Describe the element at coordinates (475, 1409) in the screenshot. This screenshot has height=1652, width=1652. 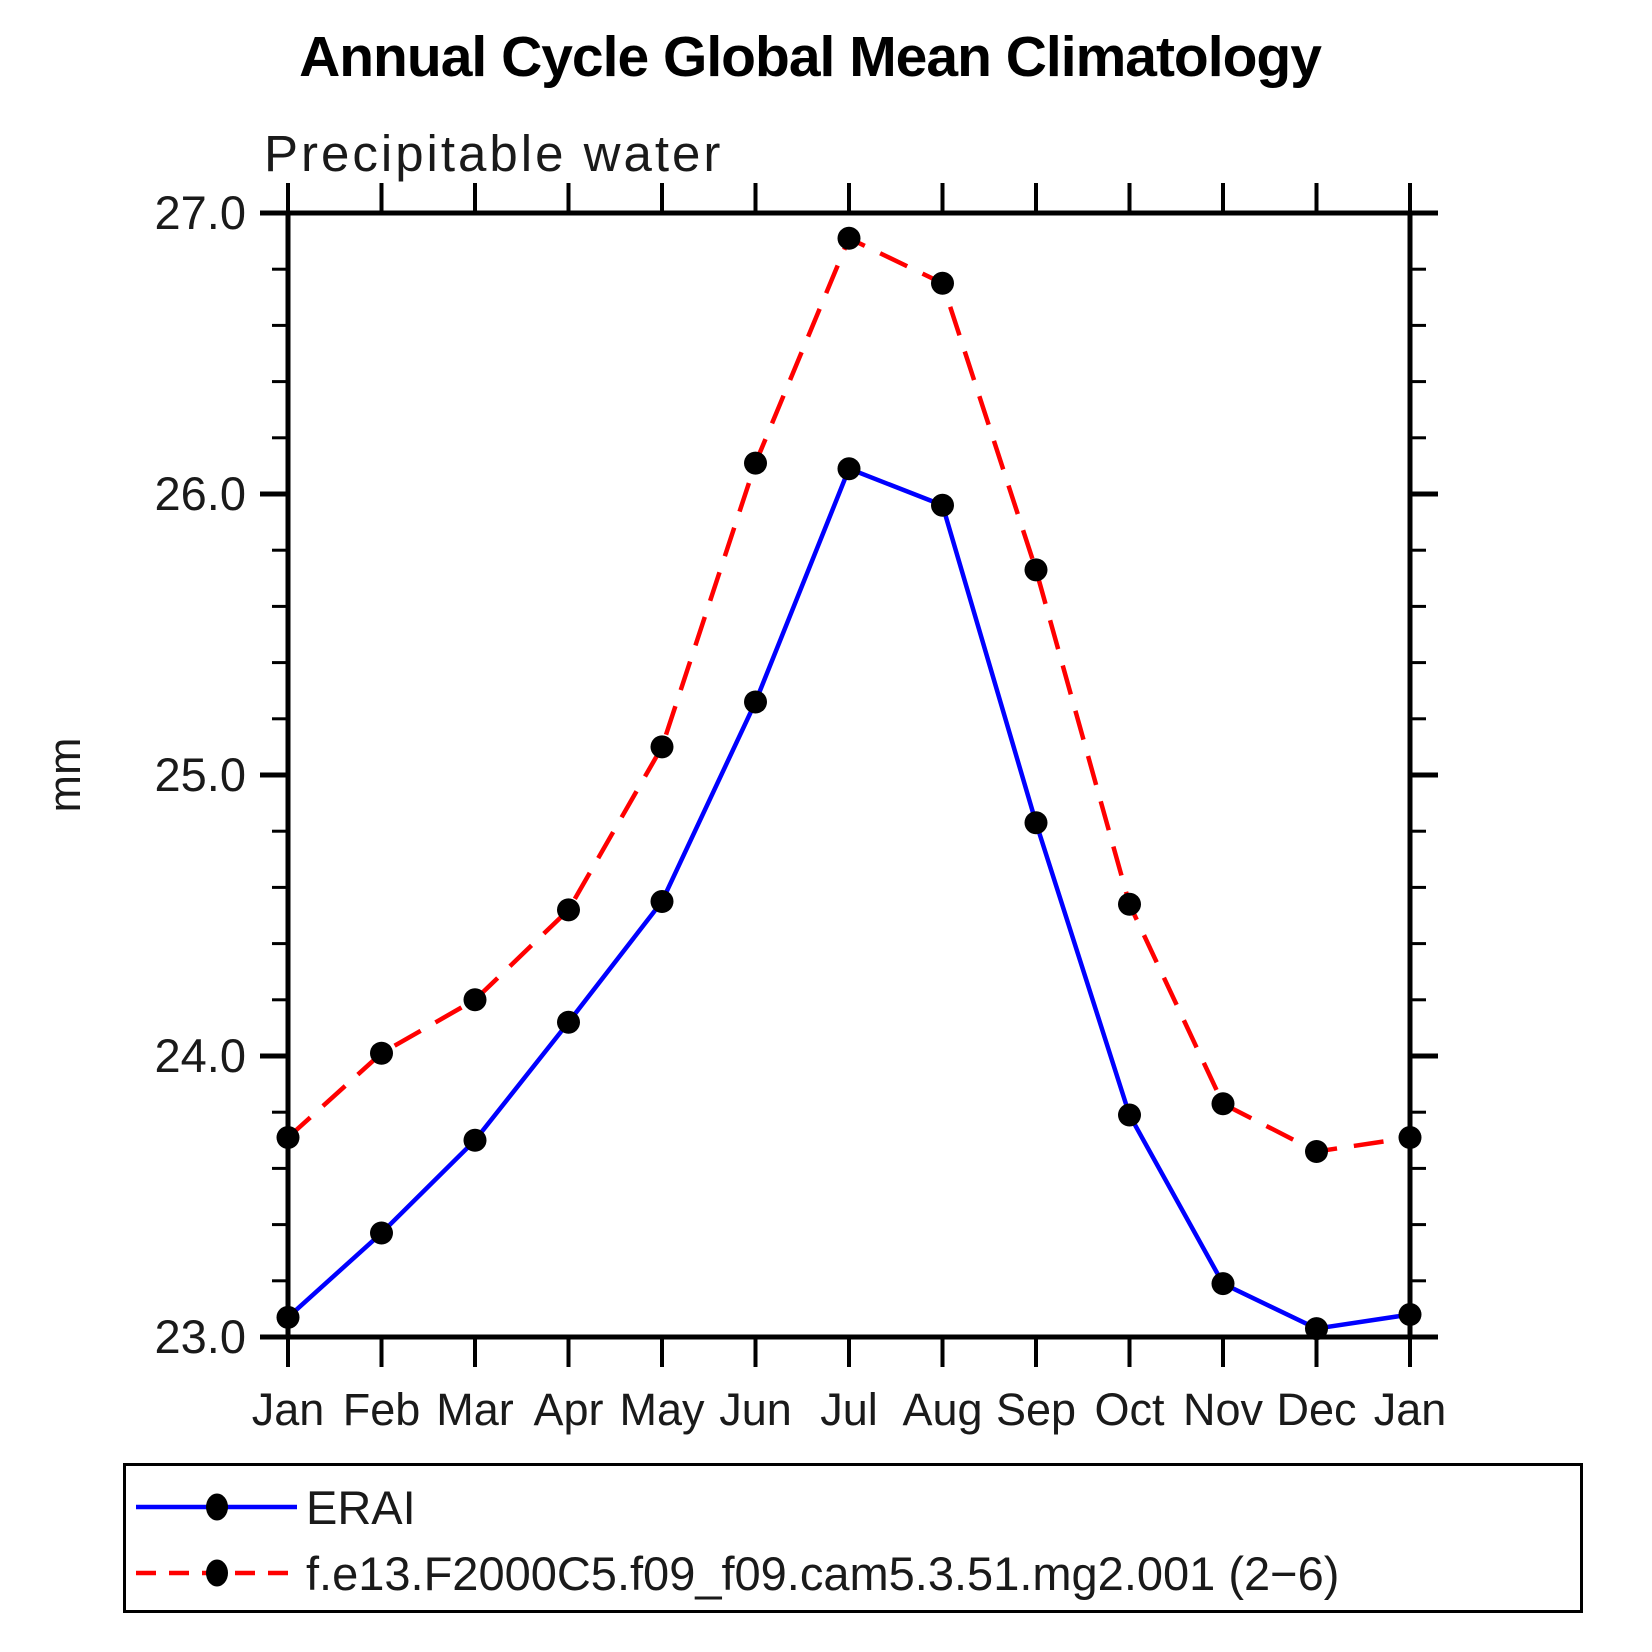
I see `x-axis-month-label: Mar` at that location.